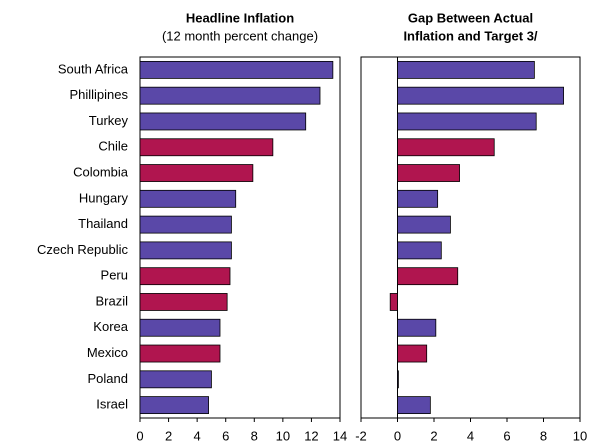  Describe the element at coordinates (240, 17) in the screenshot. I see `chart-title: Headline Inflation` at that location.